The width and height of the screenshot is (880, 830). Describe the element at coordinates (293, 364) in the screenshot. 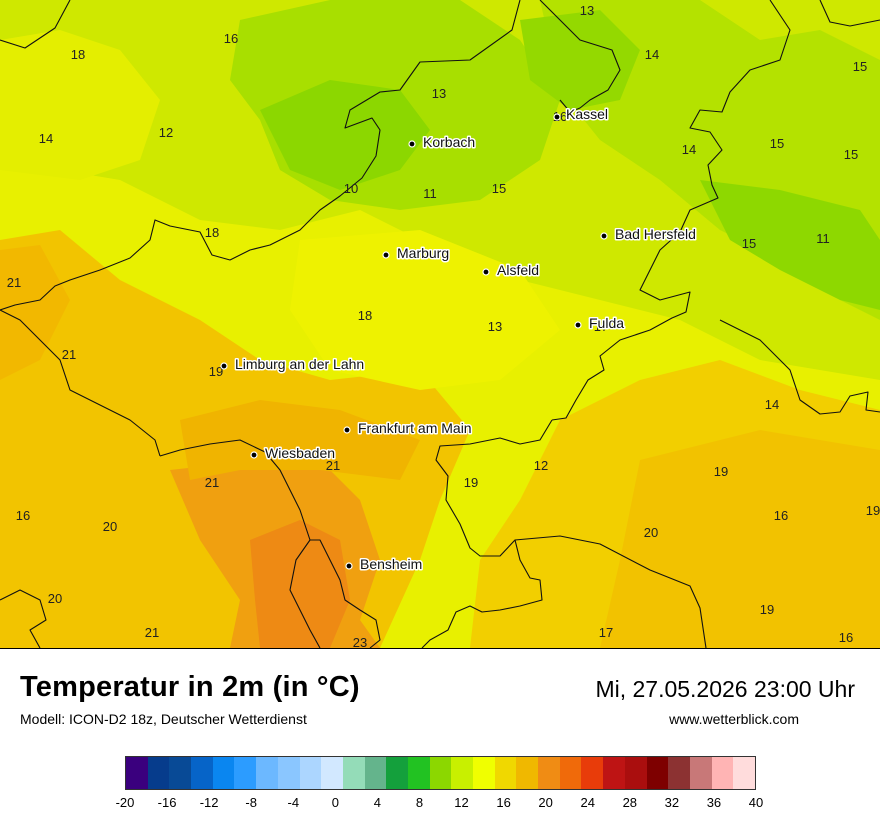

I see `city-limburg: Limburg an der Lahn` at that location.